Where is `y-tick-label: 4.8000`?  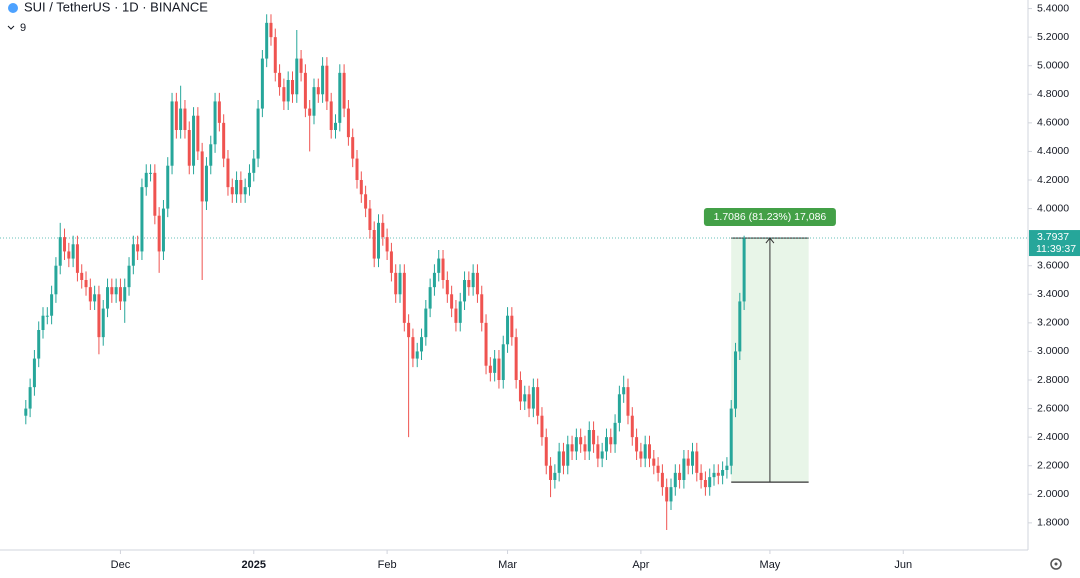
y-tick-label: 4.8000 is located at coordinates (1053, 94).